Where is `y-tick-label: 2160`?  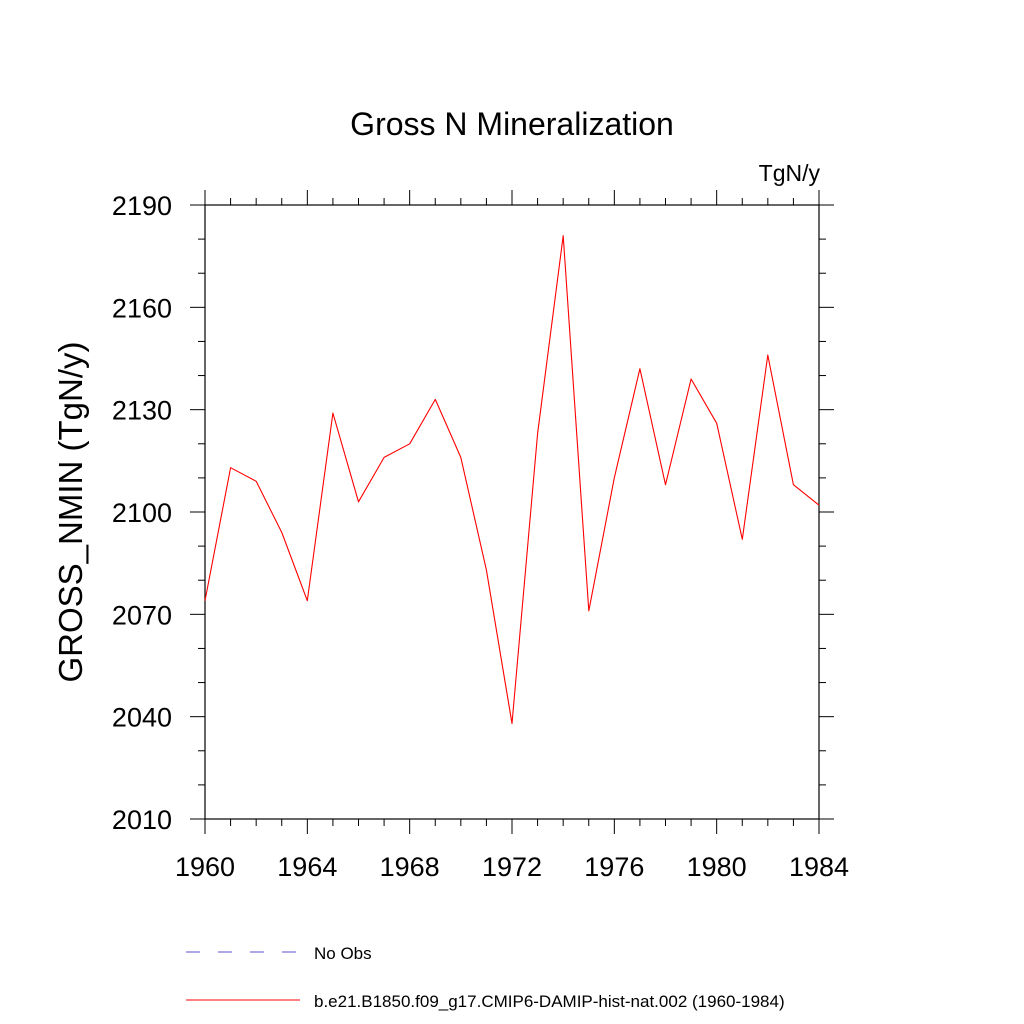
y-tick-label: 2160 is located at coordinates (142, 308).